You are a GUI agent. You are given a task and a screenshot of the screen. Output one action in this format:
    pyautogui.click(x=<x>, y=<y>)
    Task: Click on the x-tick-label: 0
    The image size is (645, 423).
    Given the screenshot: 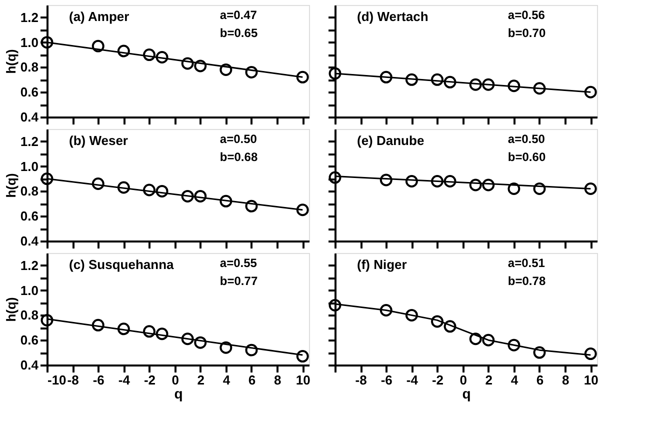 What is the action you would take?
    pyautogui.click(x=175, y=380)
    